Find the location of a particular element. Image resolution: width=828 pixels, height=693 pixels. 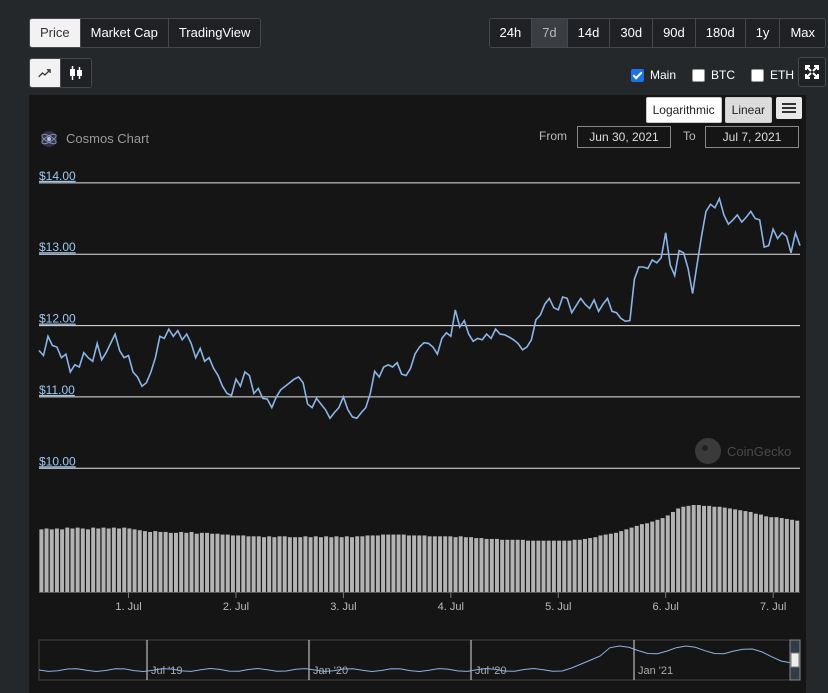

time-range-selector: 24h 7d 14d 30d 90d 180d 1y Max is located at coordinates (657, 33).